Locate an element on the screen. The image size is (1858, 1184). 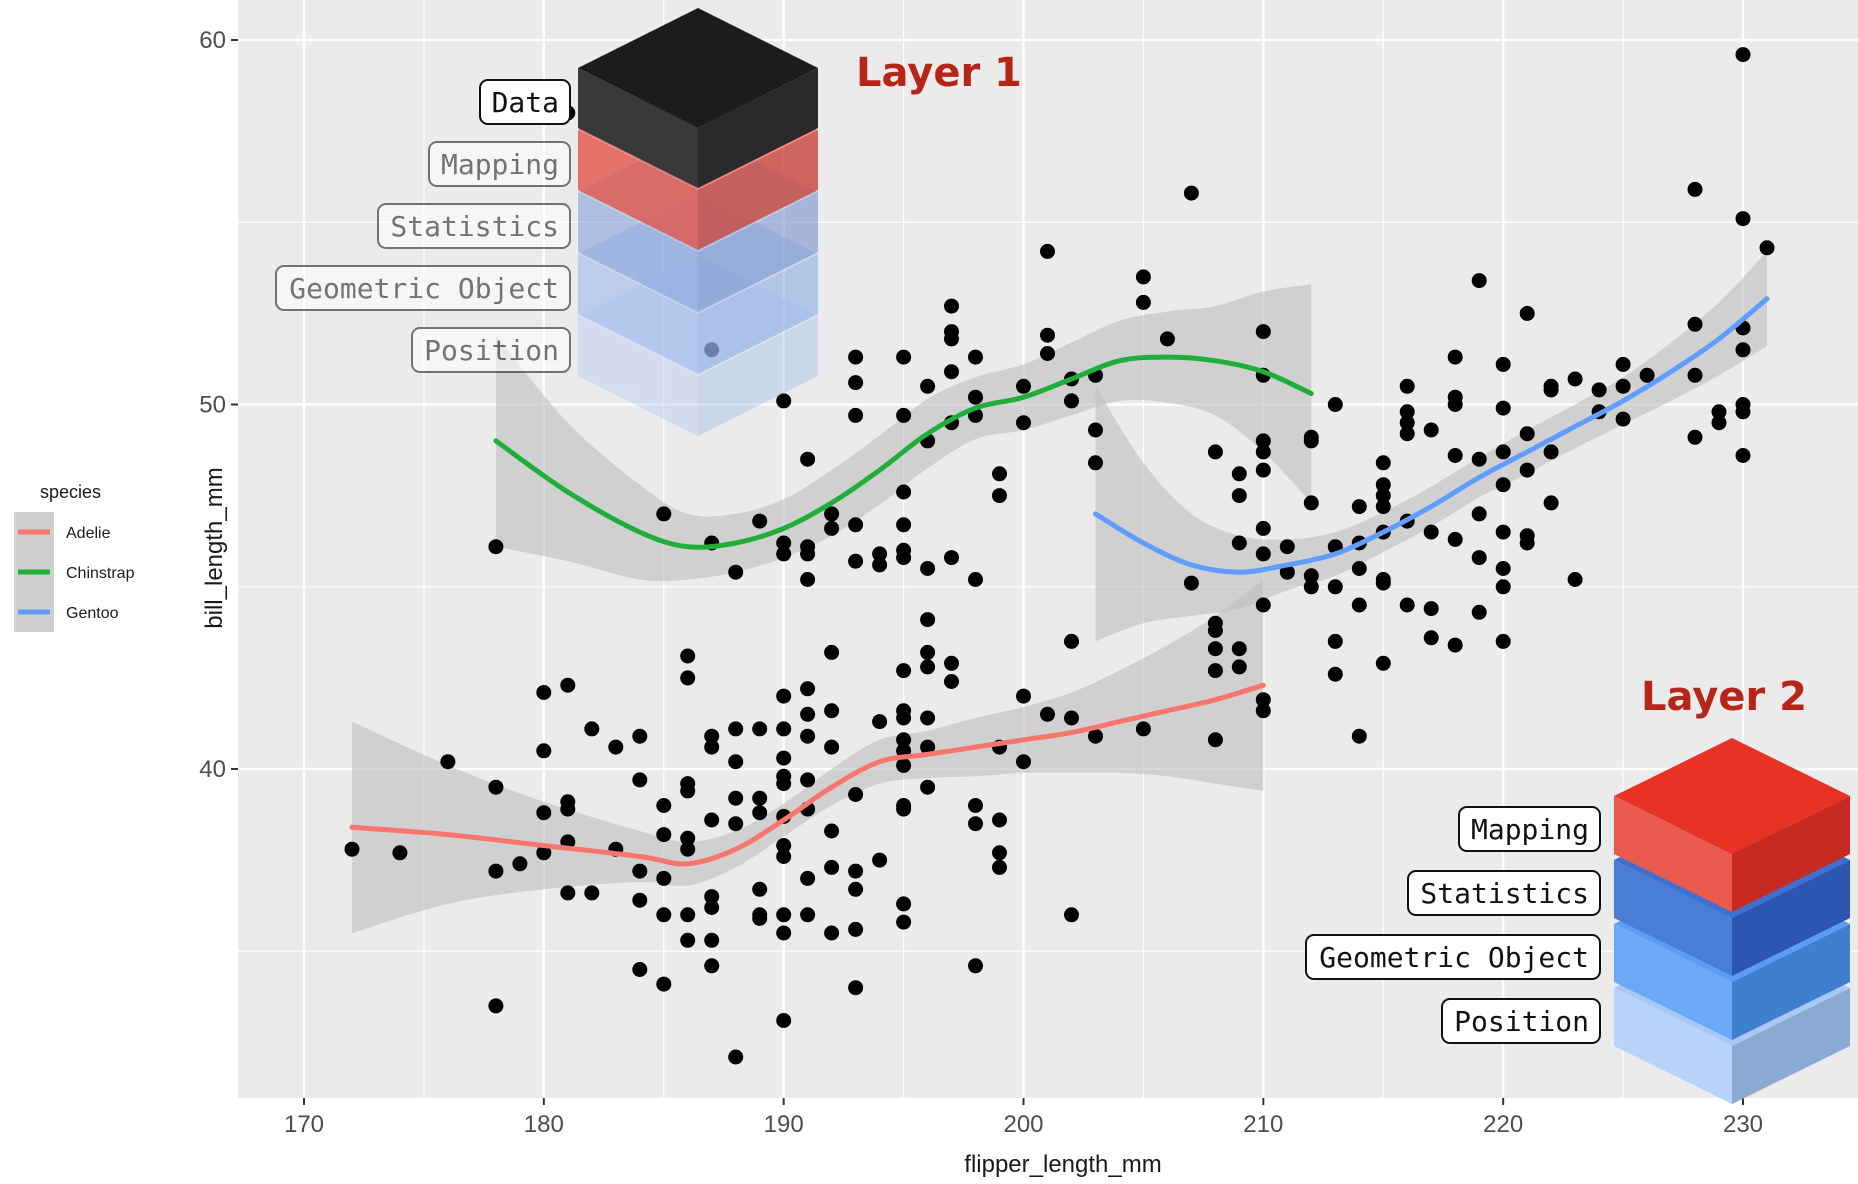
x-tick-label: 210 is located at coordinates (1263, 1124).